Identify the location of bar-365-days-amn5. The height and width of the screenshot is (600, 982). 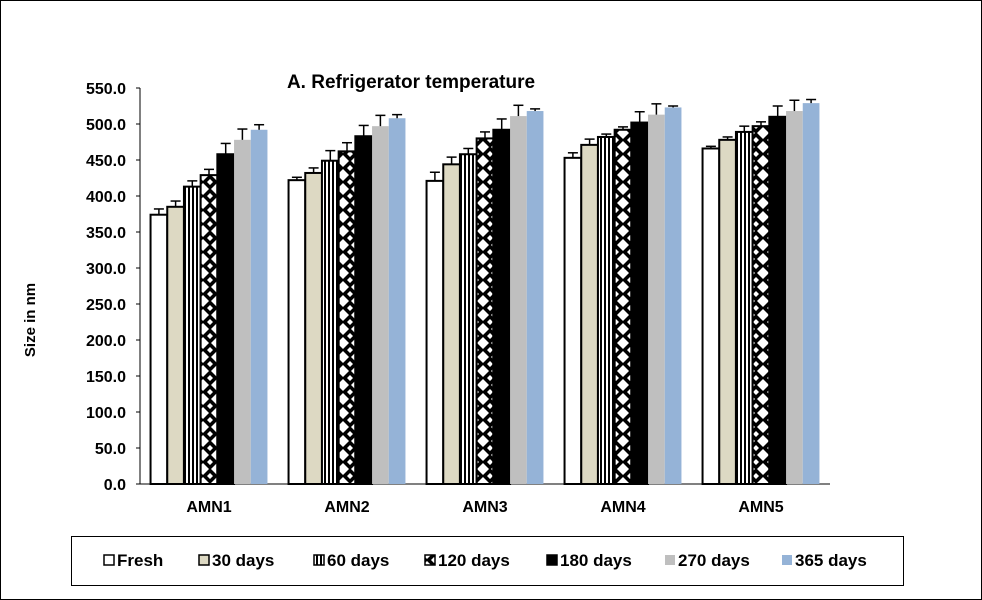
(811, 294).